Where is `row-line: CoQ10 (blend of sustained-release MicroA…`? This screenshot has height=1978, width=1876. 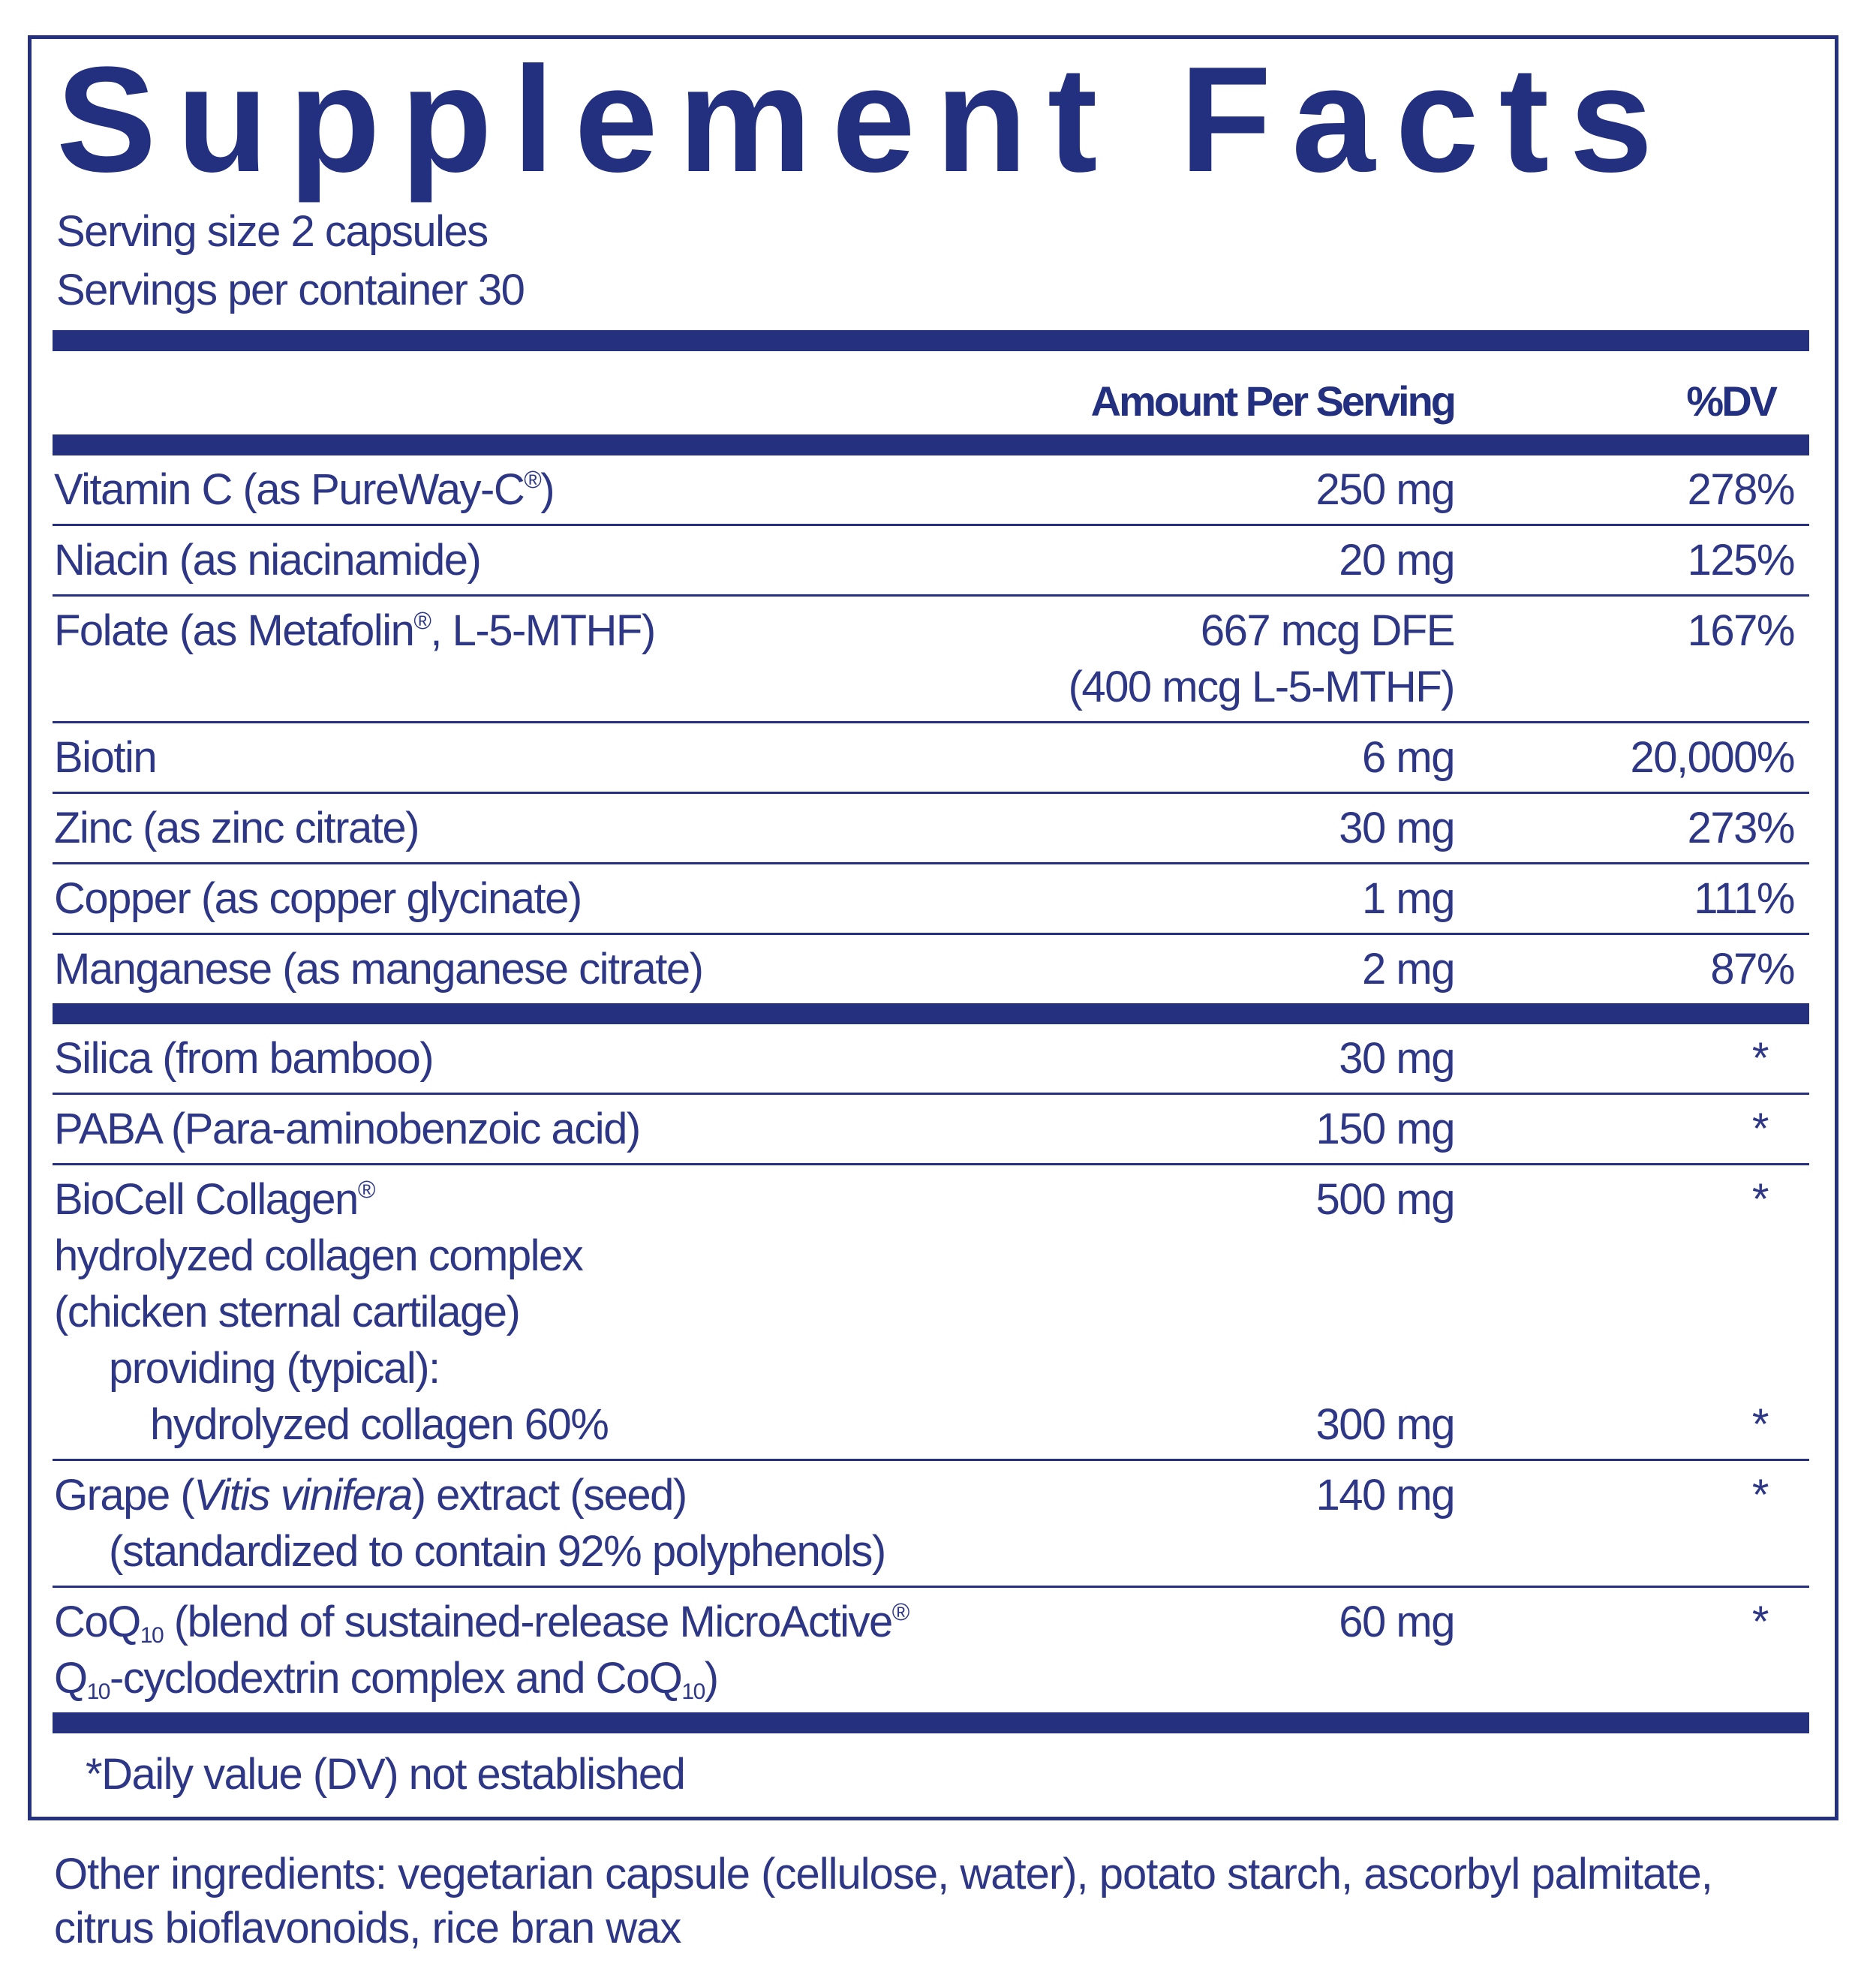
row-line: CoQ10 (blend of sustained-release MicroA… is located at coordinates (931, 1622).